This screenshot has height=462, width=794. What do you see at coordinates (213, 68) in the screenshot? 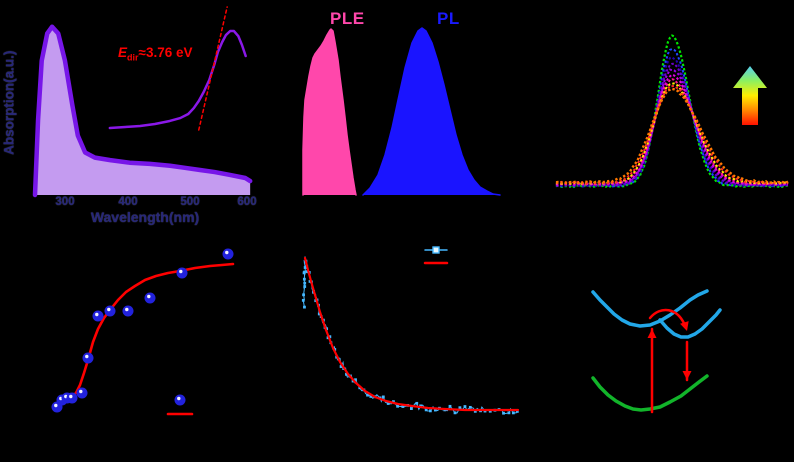
I see `tauc-extrapolation-line` at bounding box center [213, 68].